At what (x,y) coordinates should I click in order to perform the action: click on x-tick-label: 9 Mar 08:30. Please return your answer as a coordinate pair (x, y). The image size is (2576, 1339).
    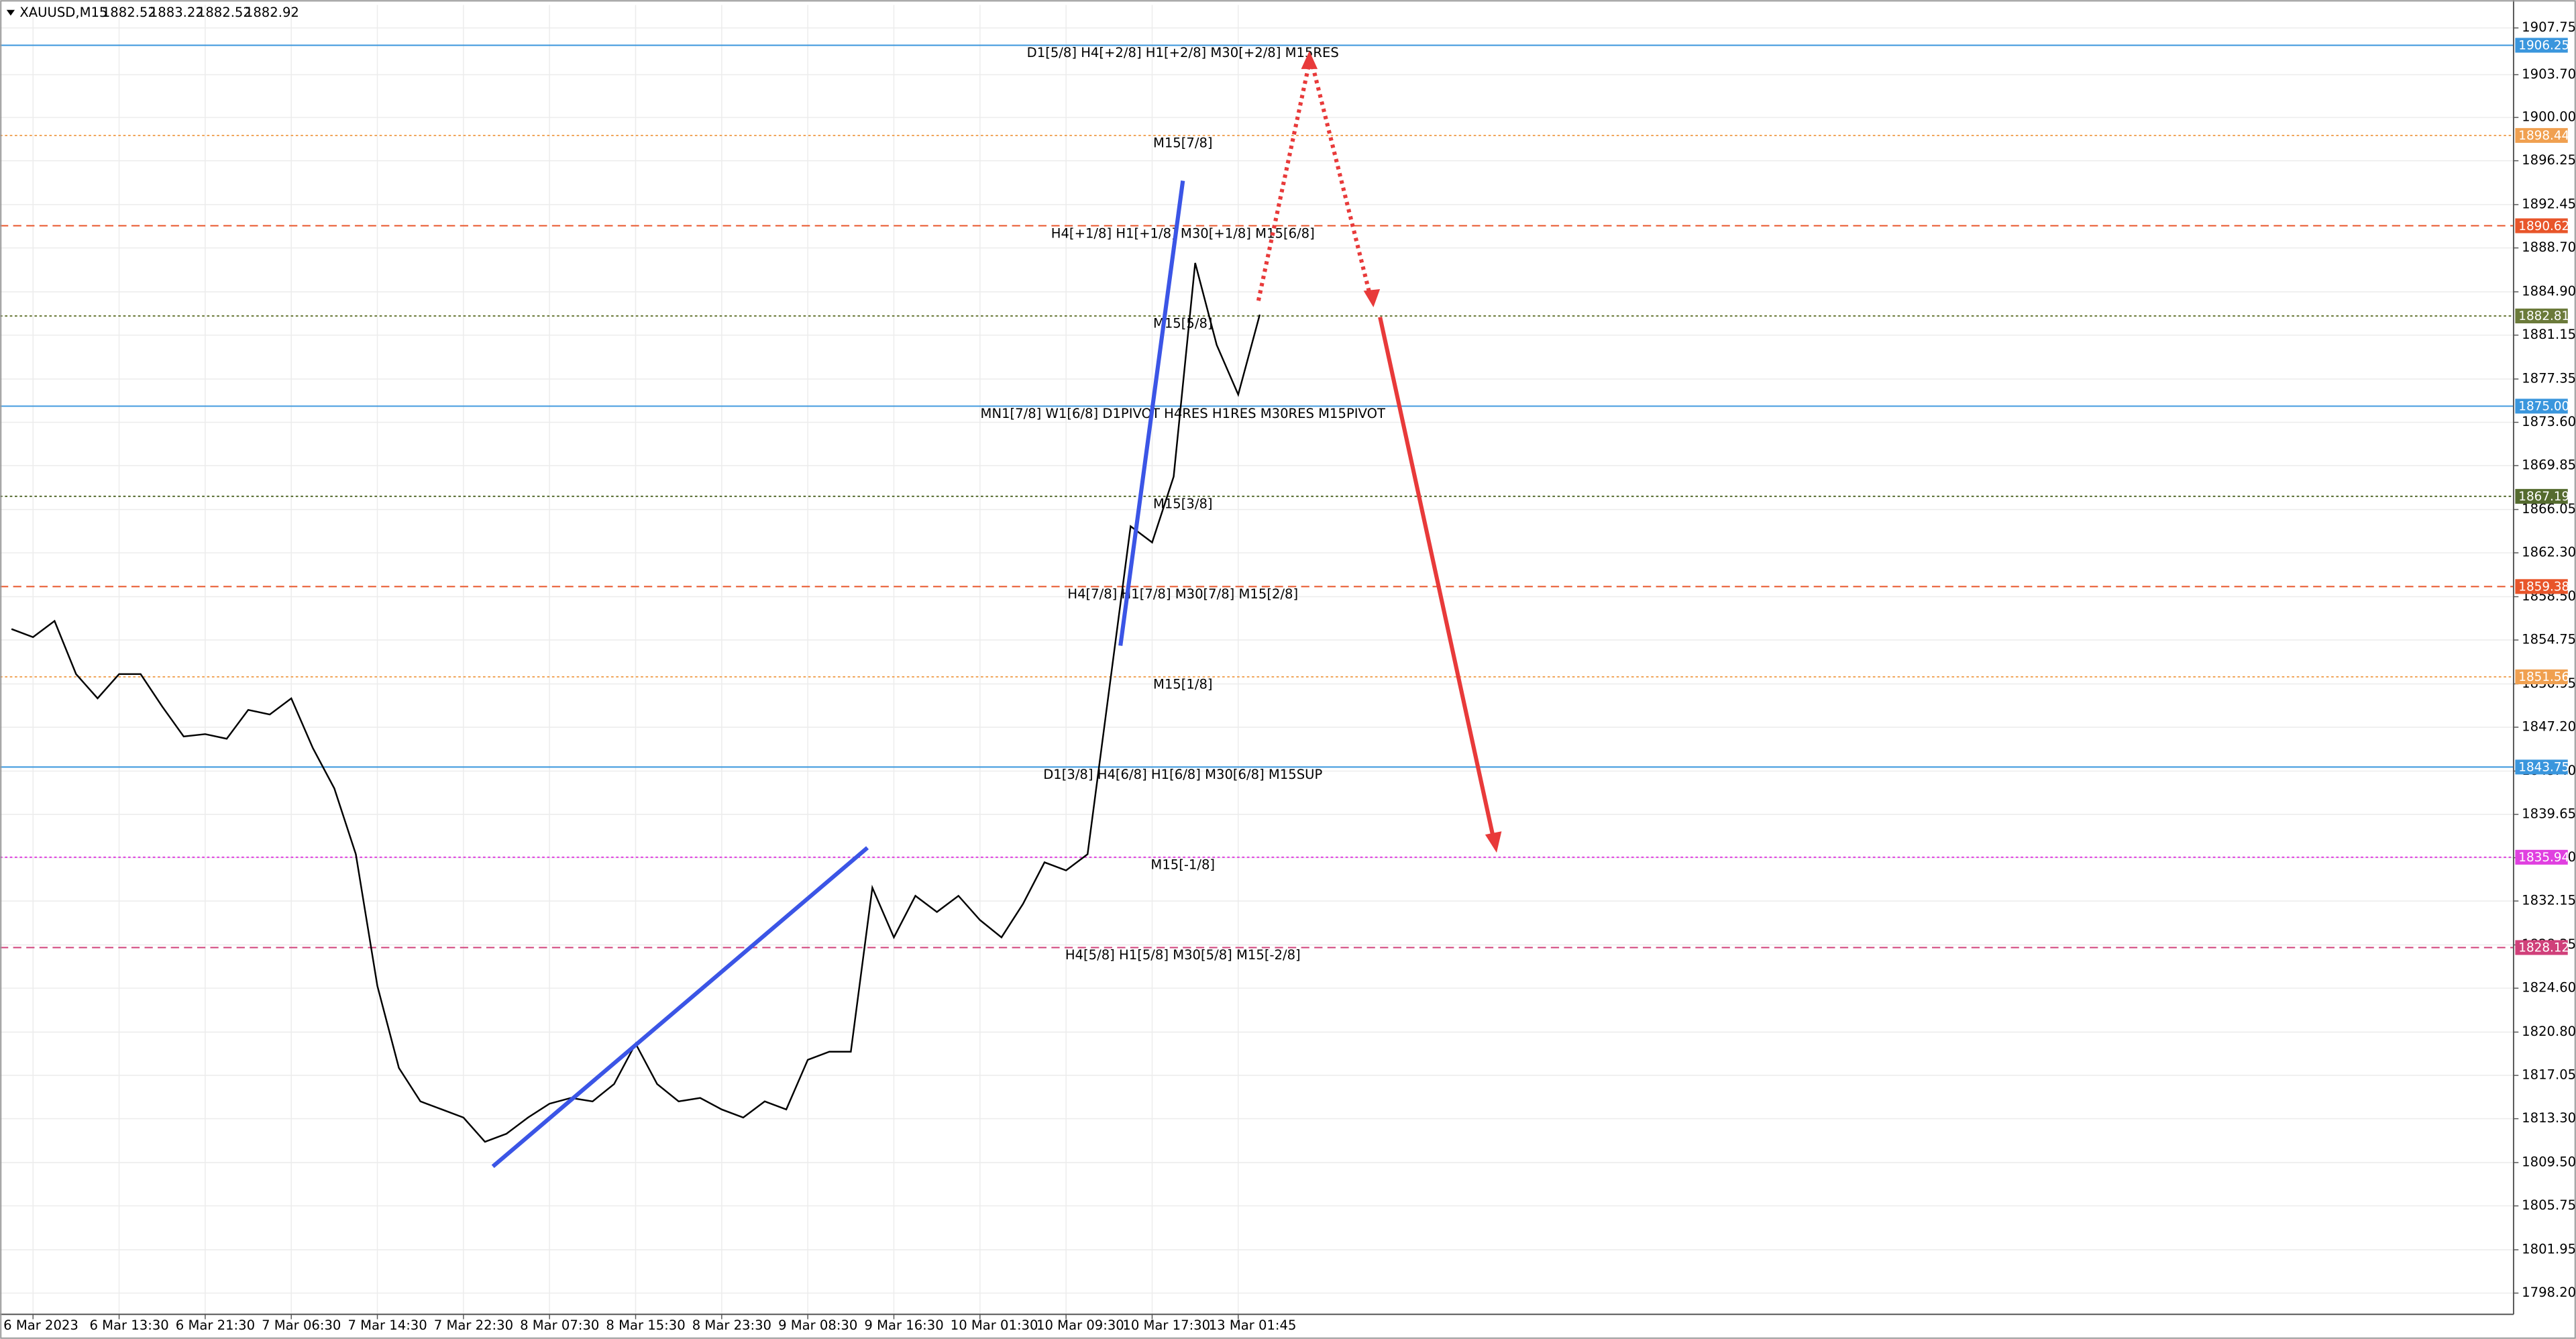
    Looking at the image, I should click on (817, 1325).